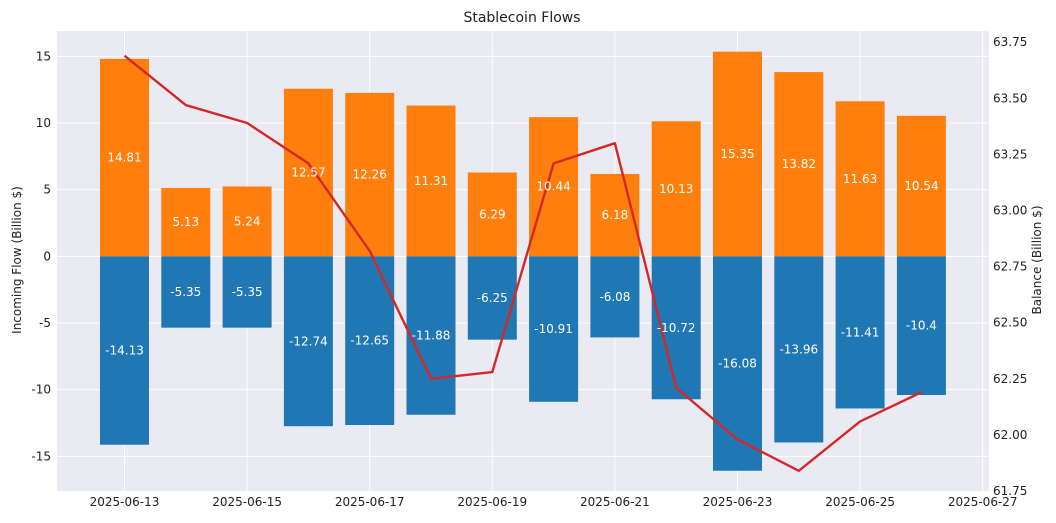 This screenshot has height=523, width=1056. Describe the element at coordinates (47, 190) in the screenshot. I see `y-left-tick-label: 5` at that location.